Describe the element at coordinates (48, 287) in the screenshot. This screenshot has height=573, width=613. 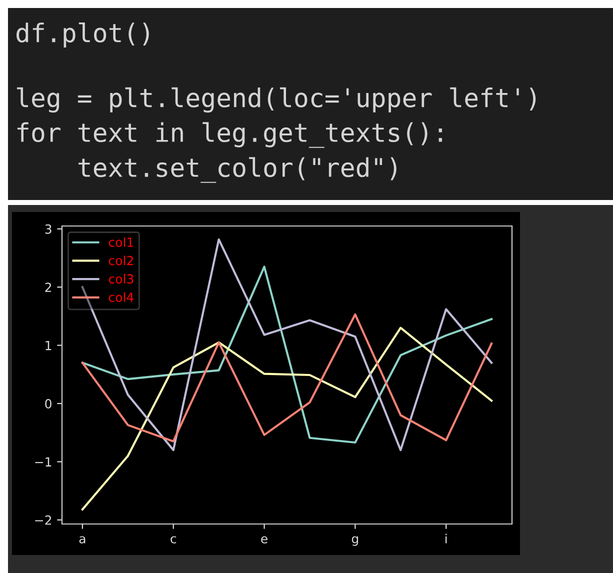
I see `y-tick-label: 2` at that location.